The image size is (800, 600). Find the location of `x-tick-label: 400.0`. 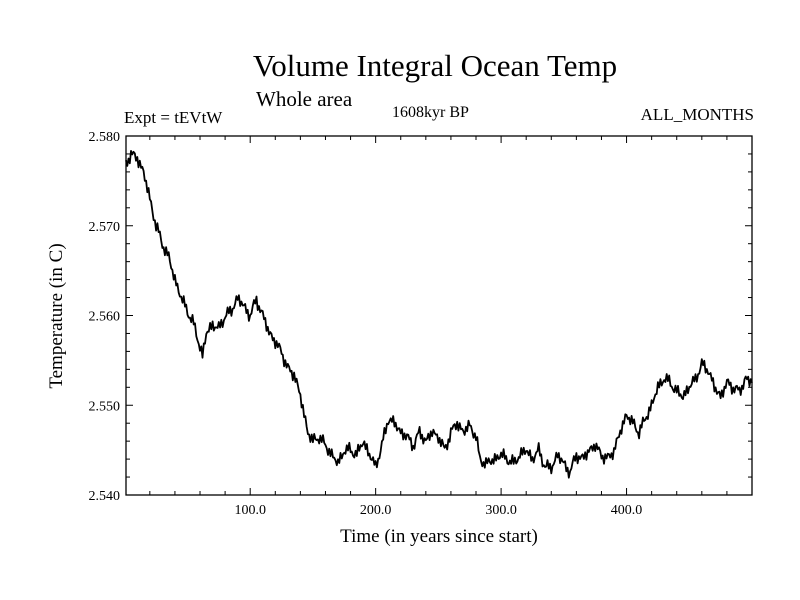

x-tick-label: 400.0 is located at coordinates (627, 510).